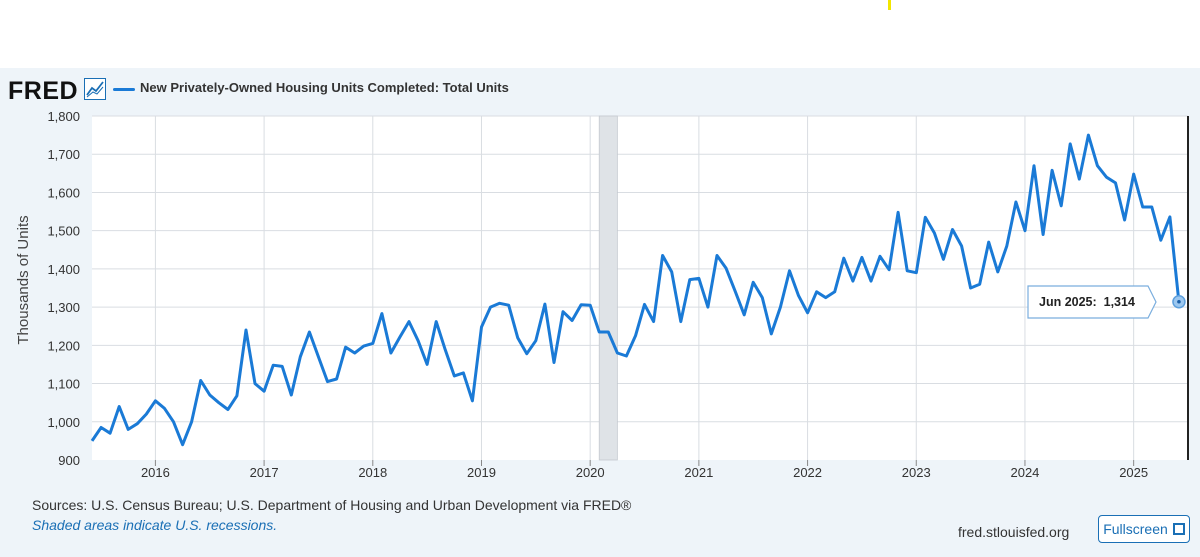 The image size is (1200, 557). Describe the element at coordinates (1068, 302) in the screenshot. I see `tooltip-label: Jun 2025:` at that location.